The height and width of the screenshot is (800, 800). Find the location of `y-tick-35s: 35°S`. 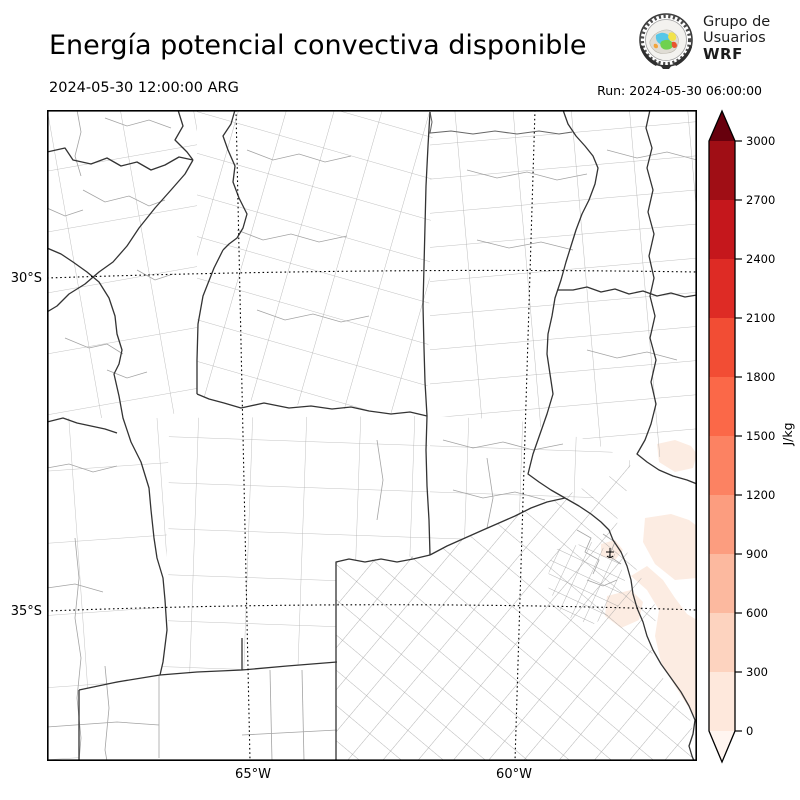

y-tick-35s: 35°S is located at coordinates (26, 611).